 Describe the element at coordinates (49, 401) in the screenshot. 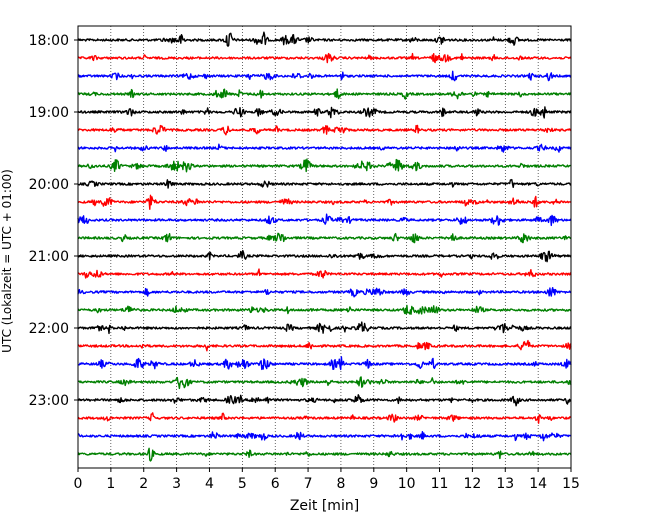

I see `y-tick-label: 23:00` at that location.